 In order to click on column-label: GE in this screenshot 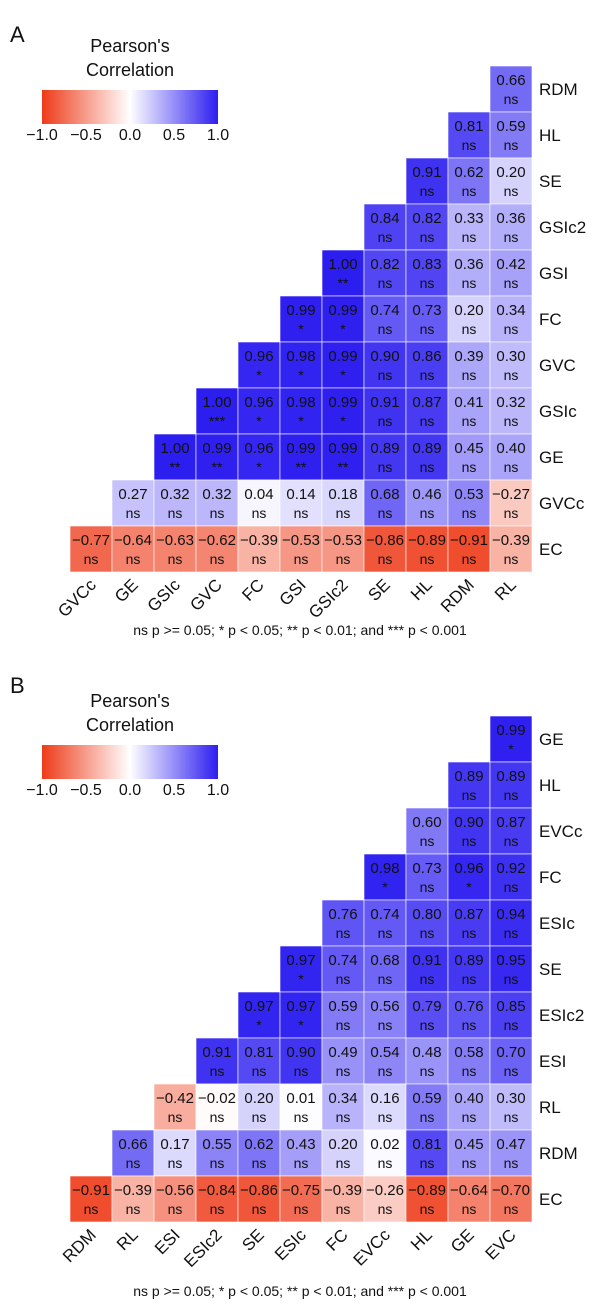, I will do `click(462, 1240)`.